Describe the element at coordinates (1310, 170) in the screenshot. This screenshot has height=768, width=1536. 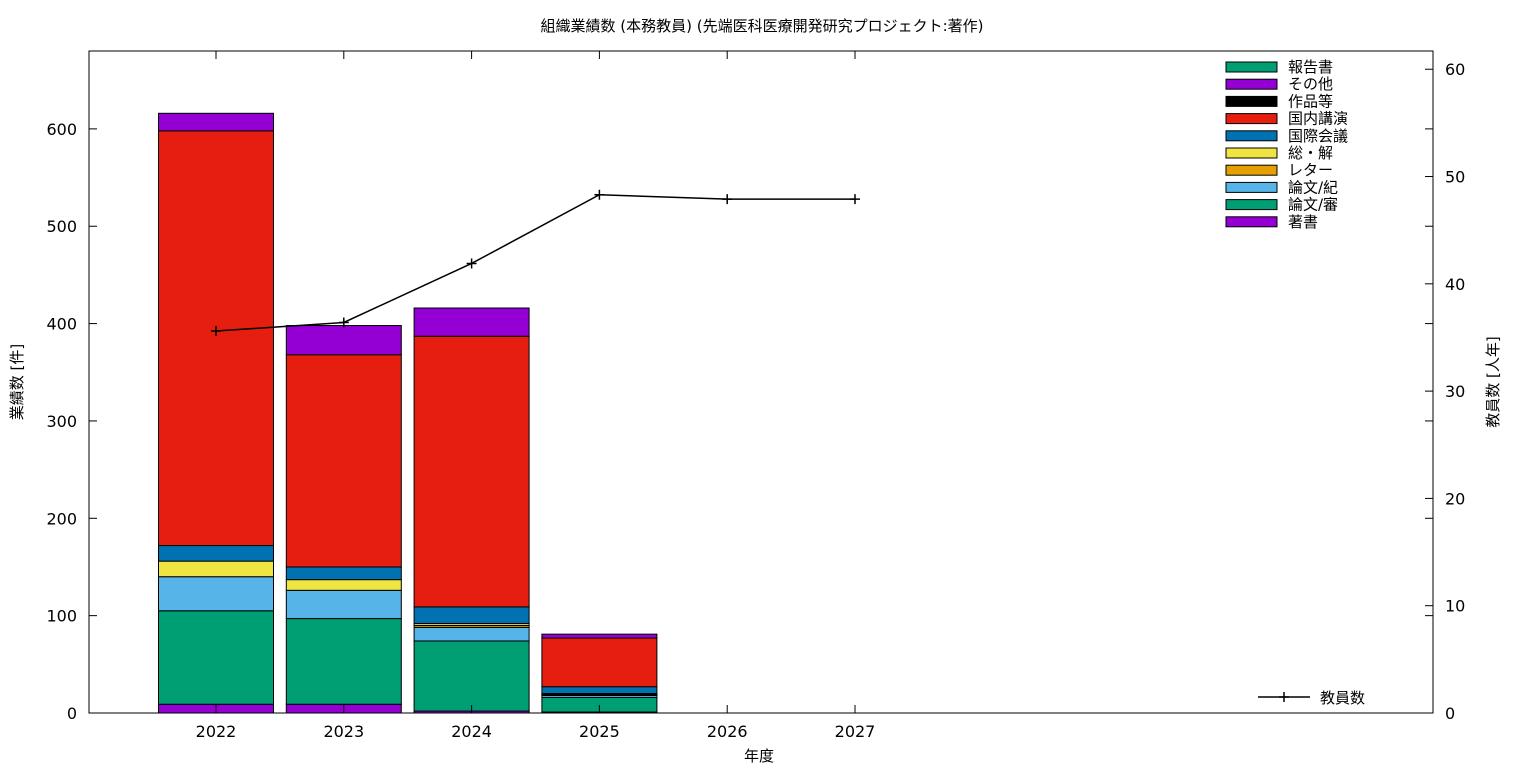
I see `legend-label: レター` at that location.